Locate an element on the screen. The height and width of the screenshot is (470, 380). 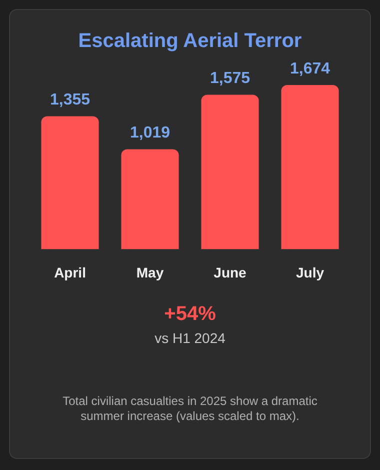
x-tick-label: July is located at coordinates (310, 272).